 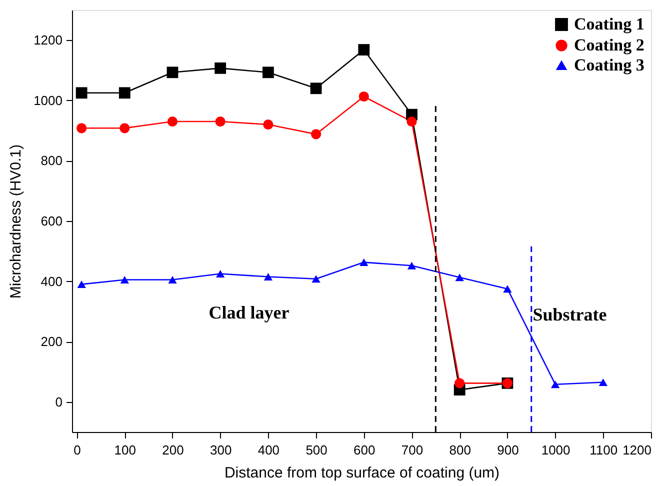 I want to click on annotation: Clad layer, so click(x=249, y=312).